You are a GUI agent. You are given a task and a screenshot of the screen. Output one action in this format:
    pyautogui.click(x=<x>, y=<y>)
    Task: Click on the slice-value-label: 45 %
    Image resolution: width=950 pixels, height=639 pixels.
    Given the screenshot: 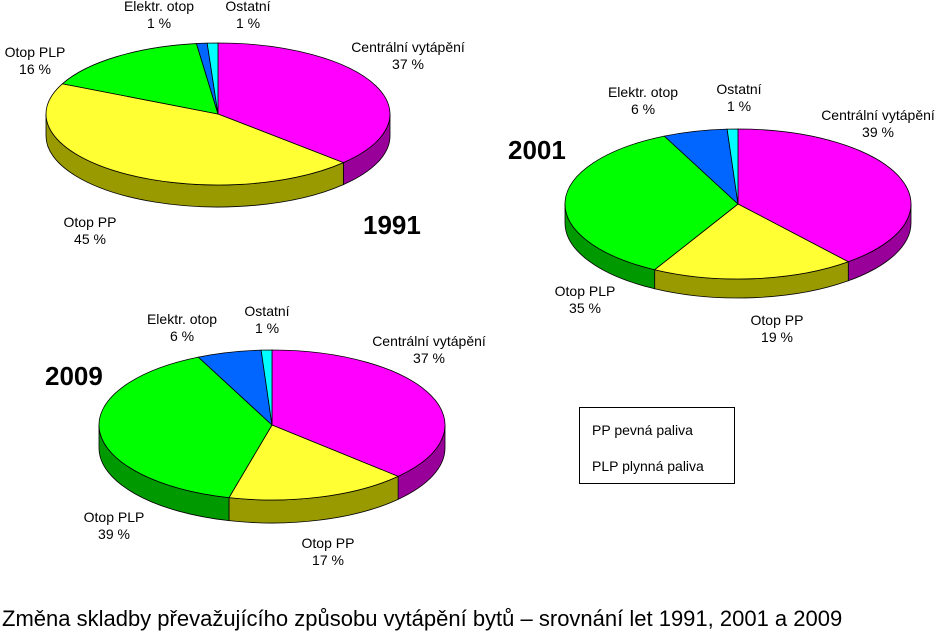 What is the action you would take?
    pyautogui.click(x=90, y=239)
    